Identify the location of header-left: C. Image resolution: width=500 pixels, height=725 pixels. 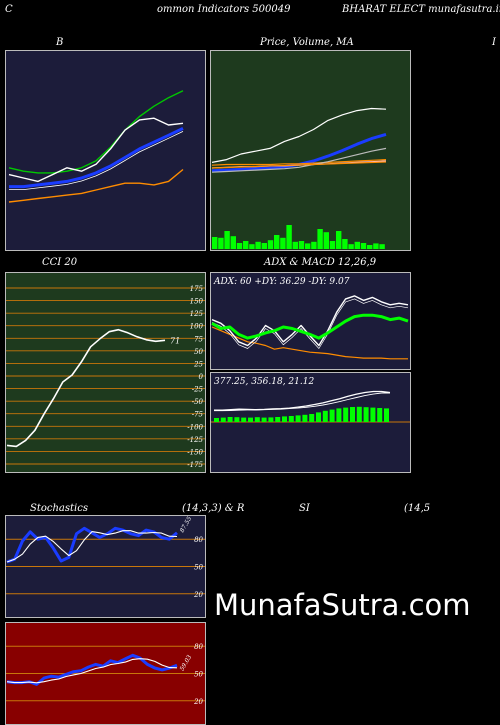
(9, 9).